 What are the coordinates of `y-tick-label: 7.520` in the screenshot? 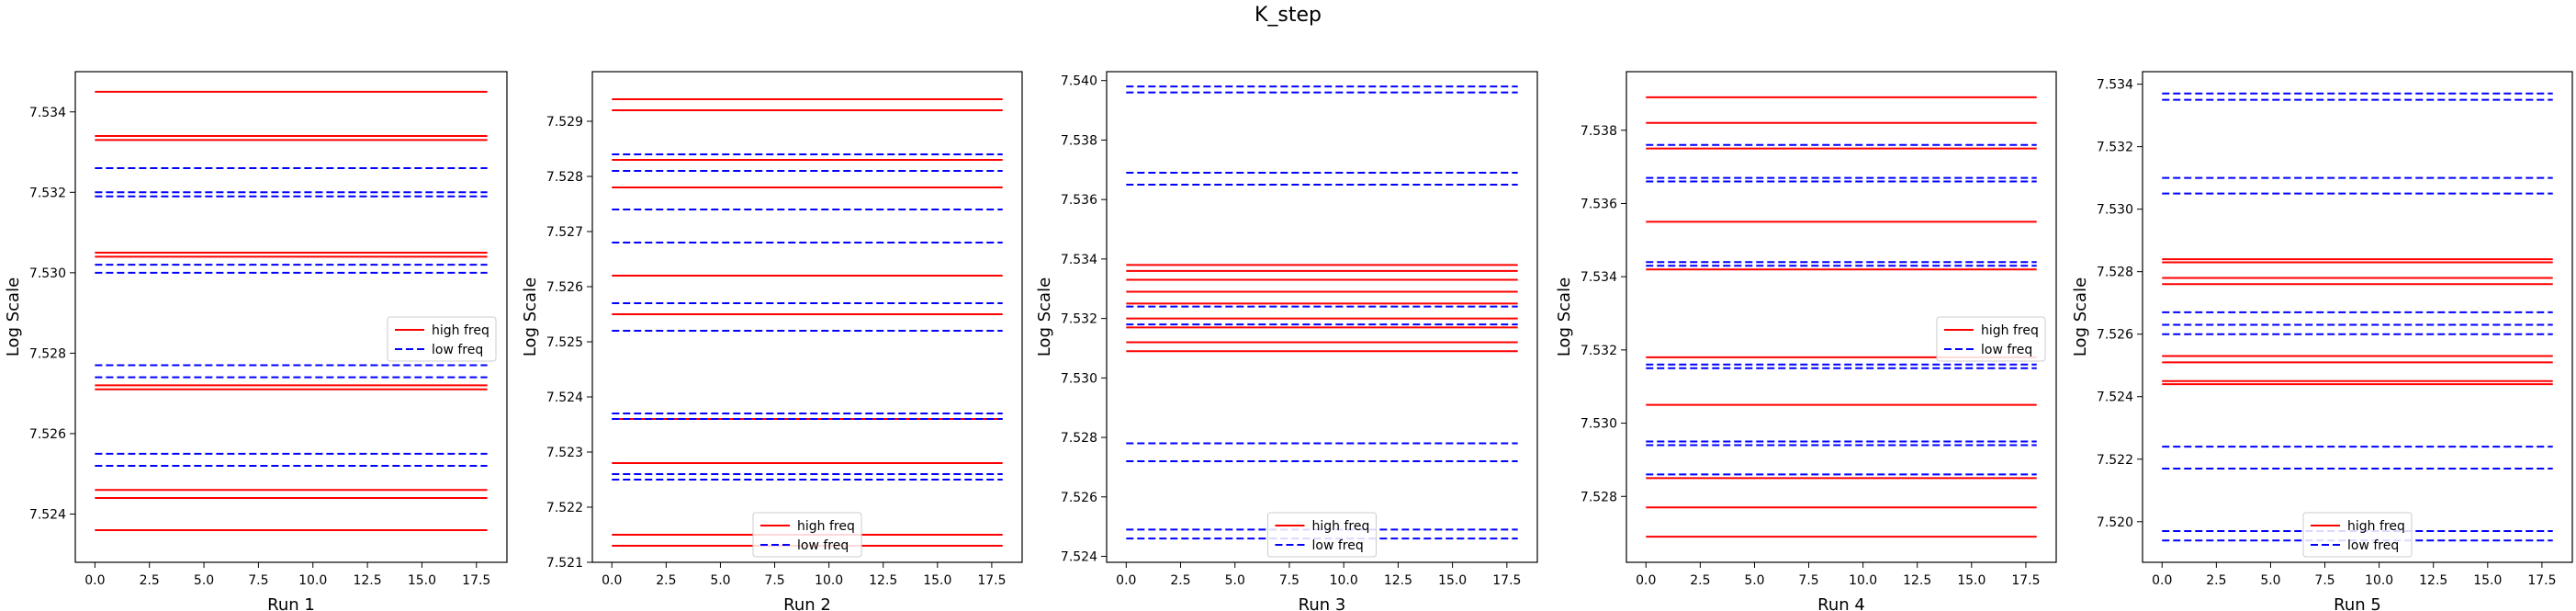 It's located at (2115, 523).